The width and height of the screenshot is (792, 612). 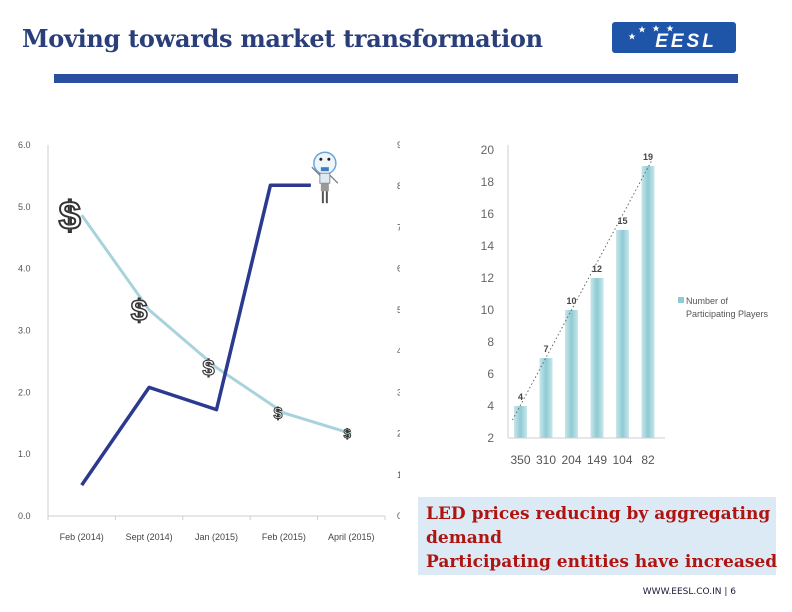 What do you see at coordinates (488, 214) in the screenshot?
I see `bar-y-tick-label: 16` at bounding box center [488, 214].